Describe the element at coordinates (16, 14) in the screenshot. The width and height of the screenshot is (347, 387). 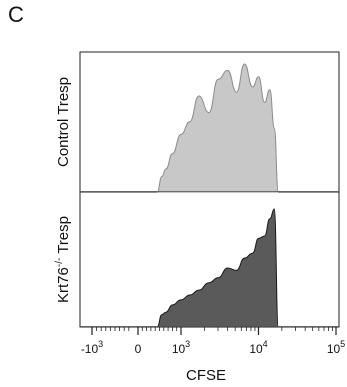
I see `panel-letter: C` at that location.